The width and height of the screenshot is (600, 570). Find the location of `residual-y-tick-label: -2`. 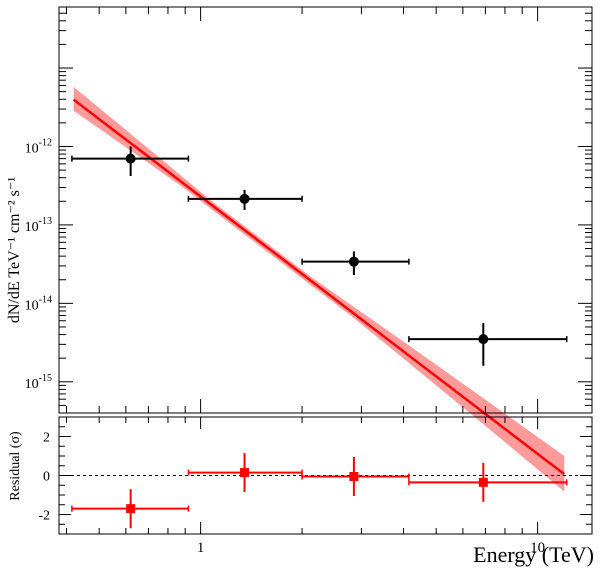

residual-y-tick-label: -2 is located at coordinates (44, 516).